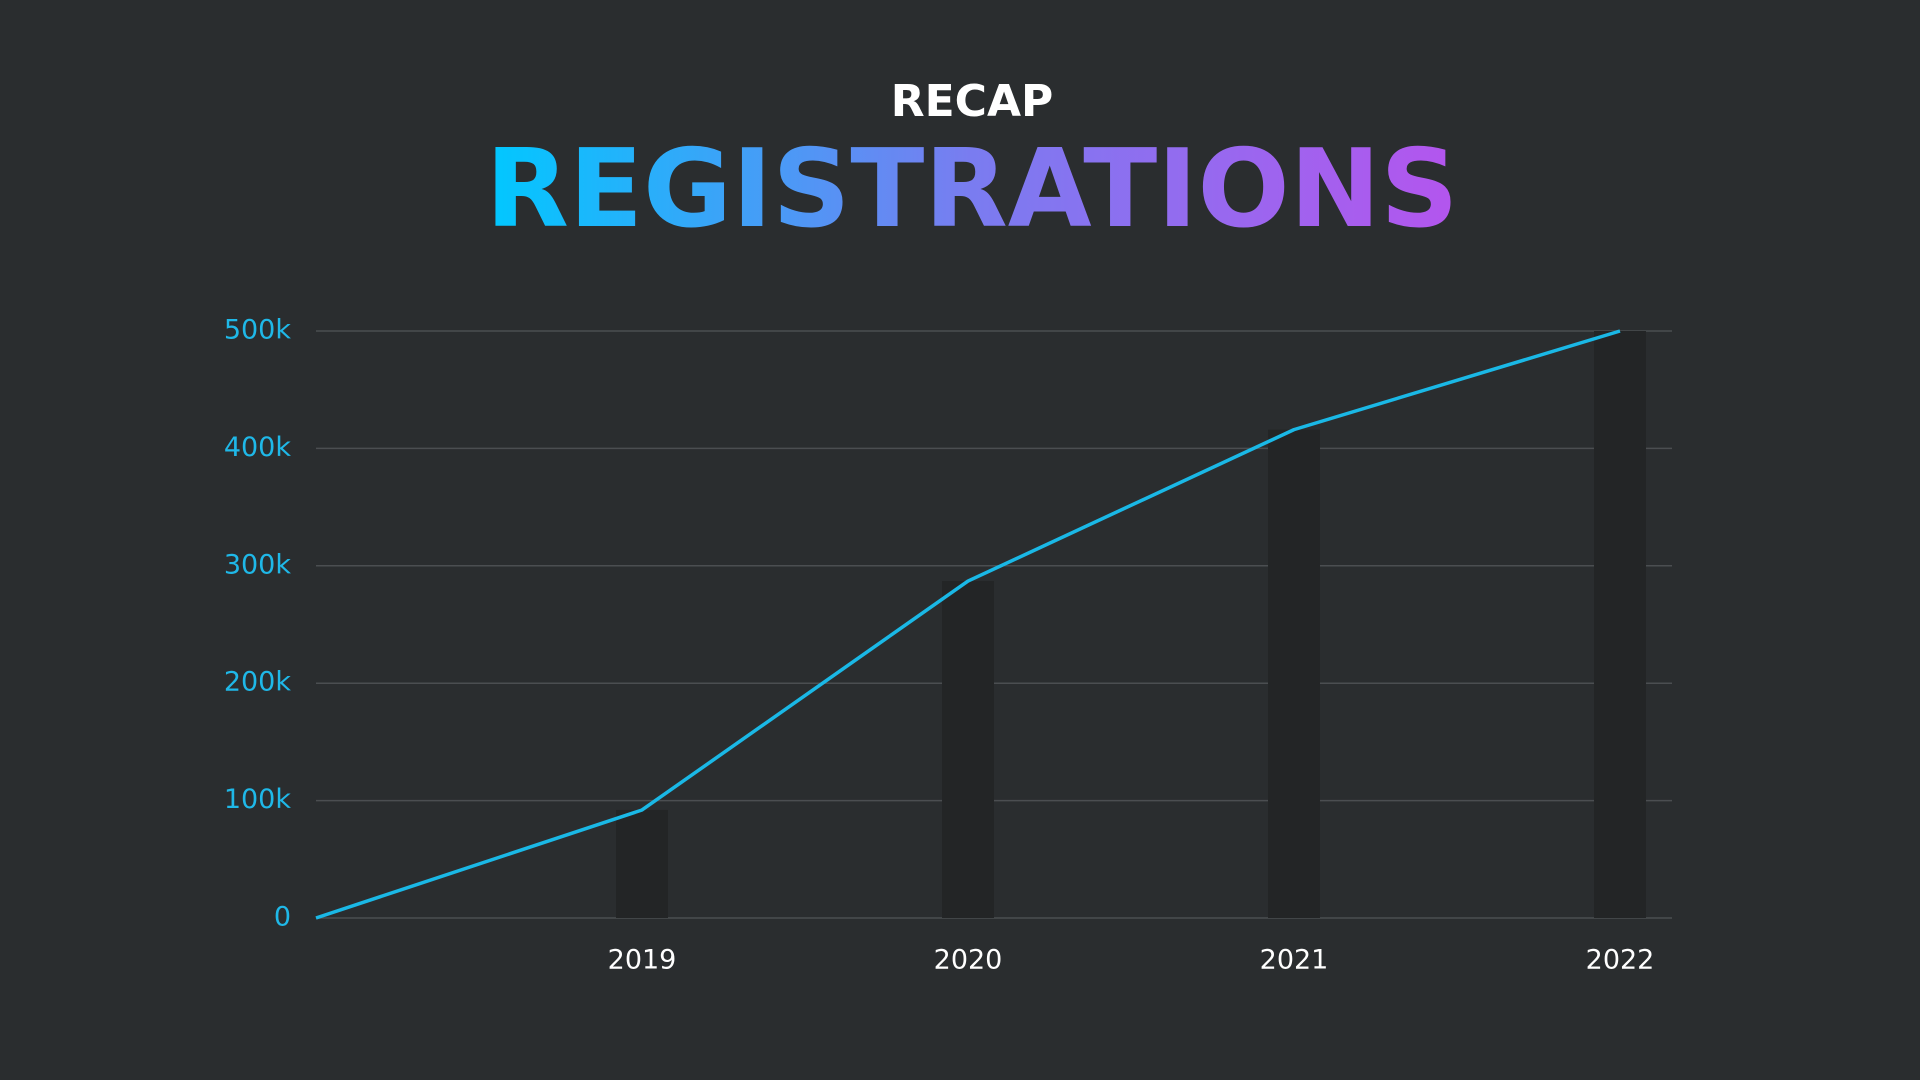  I want to click on chart-supertitle: RECAP, so click(972, 101).